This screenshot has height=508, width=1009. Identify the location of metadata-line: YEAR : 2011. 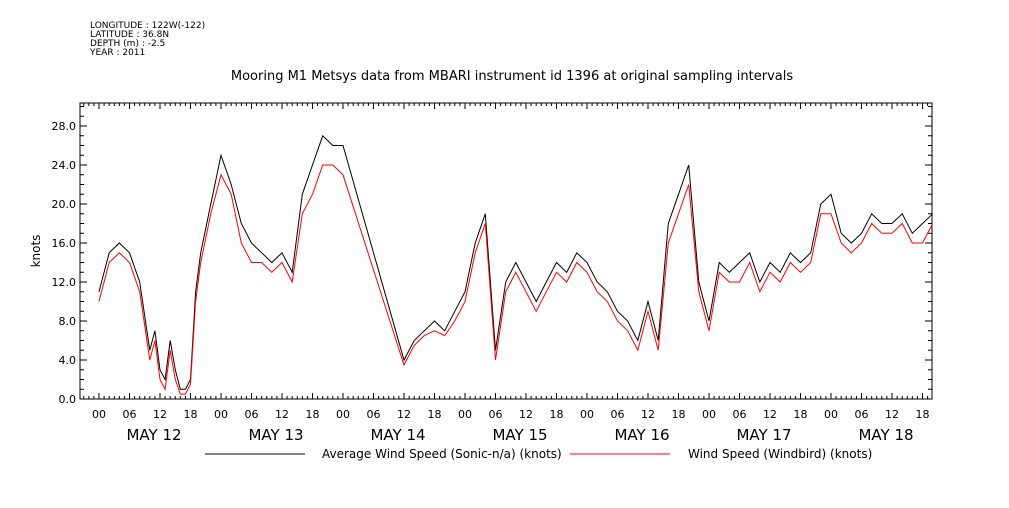
(117, 53).